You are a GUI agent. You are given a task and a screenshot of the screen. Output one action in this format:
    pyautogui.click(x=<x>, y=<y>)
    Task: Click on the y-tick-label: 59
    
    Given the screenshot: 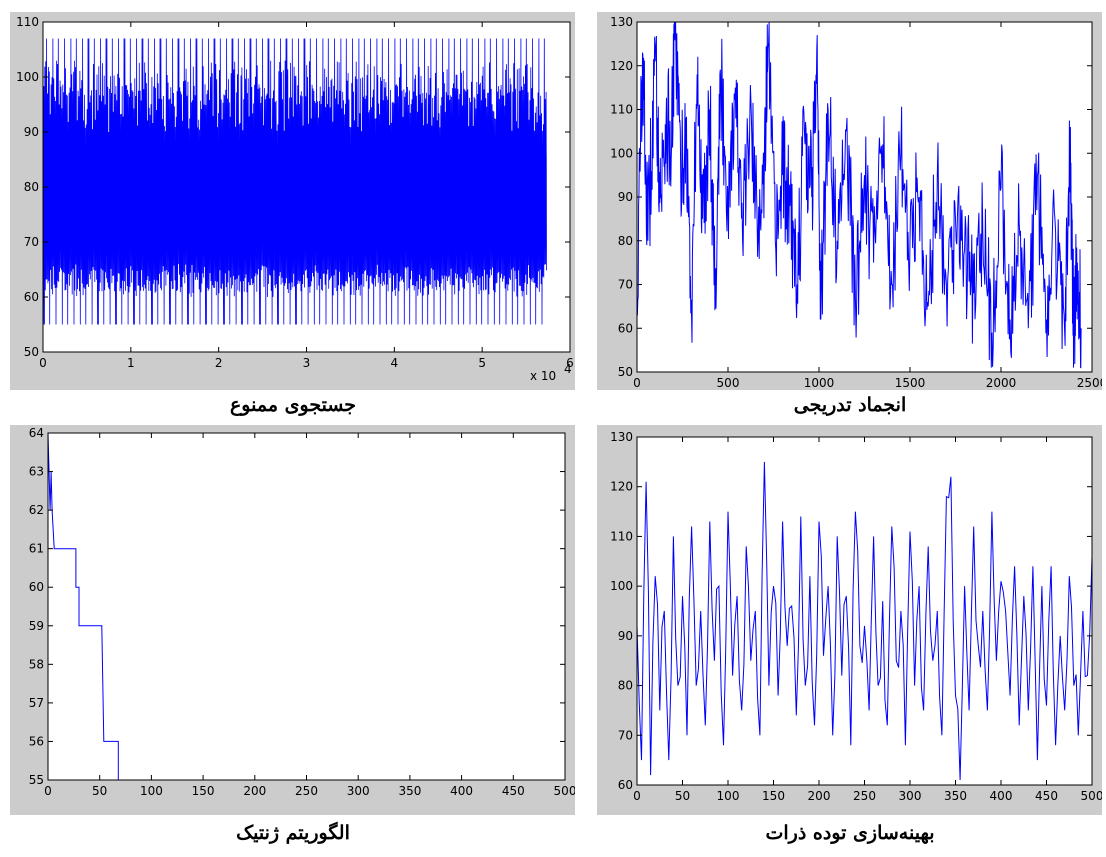 What is the action you would take?
    pyautogui.click(x=36, y=626)
    